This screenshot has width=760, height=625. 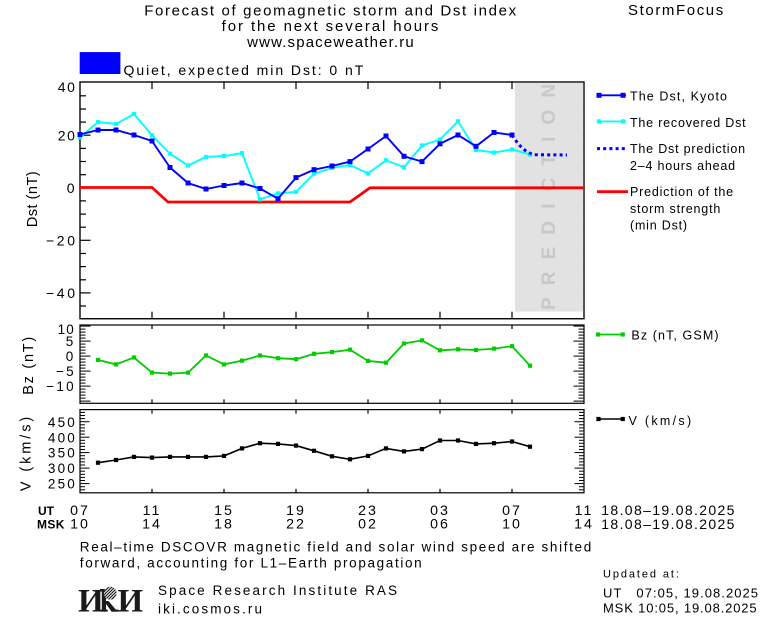 I want to click on svg-text: 300, so click(x=62, y=468).